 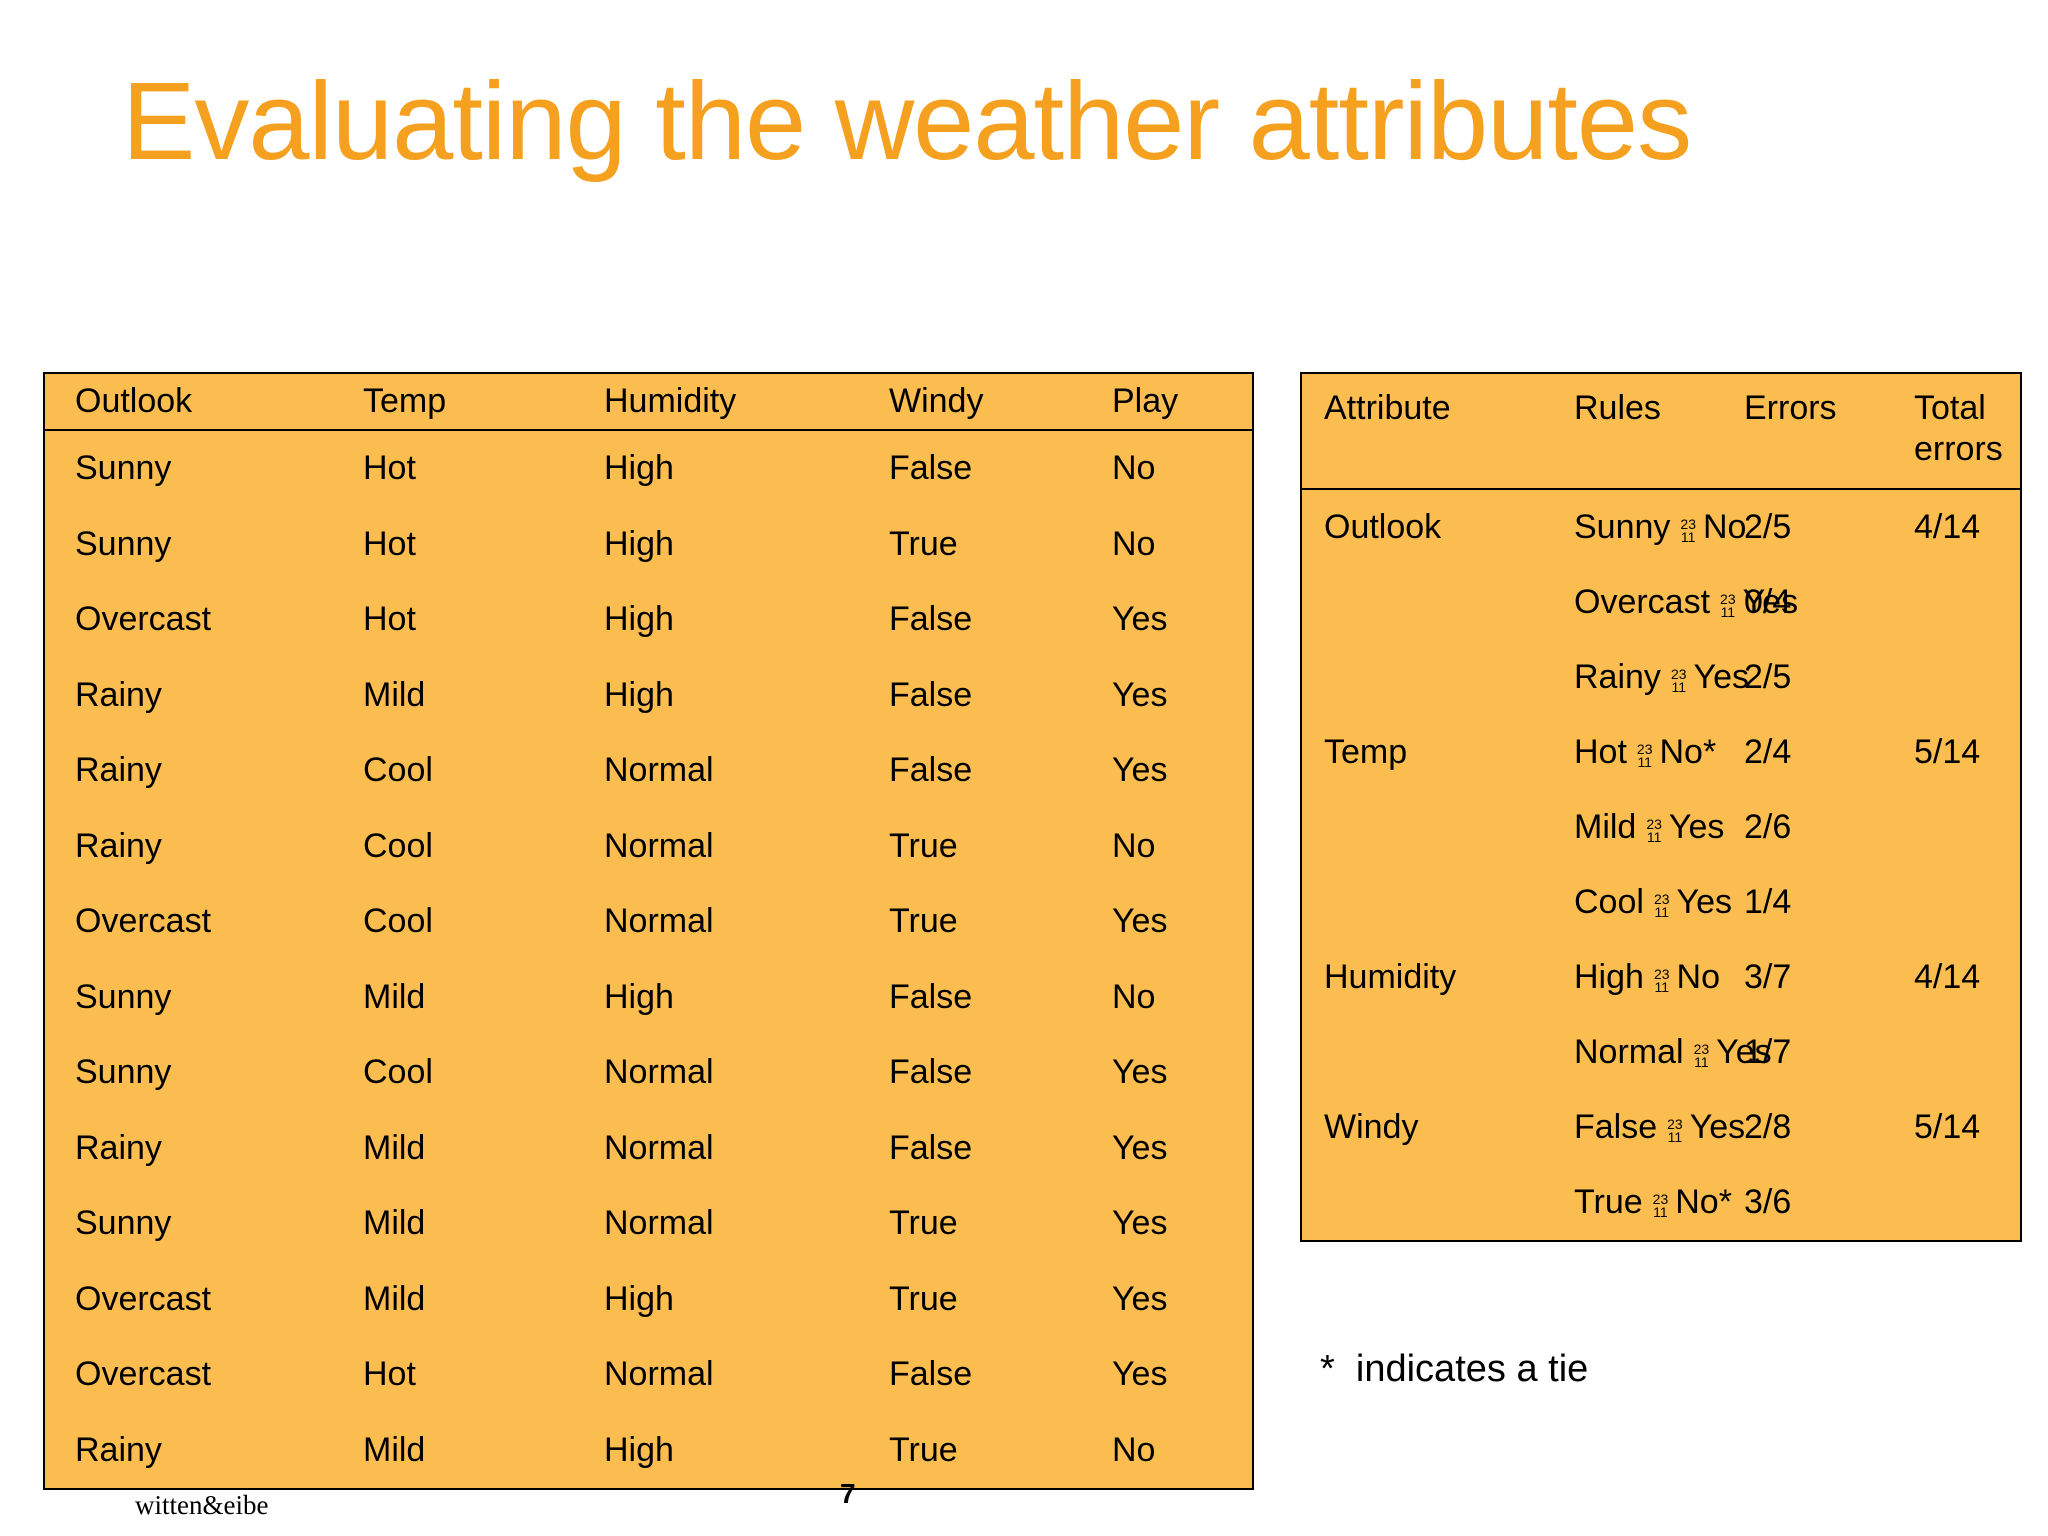 What do you see at coordinates (1616, 1127) in the screenshot?
I see `rule-lhs: False` at bounding box center [1616, 1127].